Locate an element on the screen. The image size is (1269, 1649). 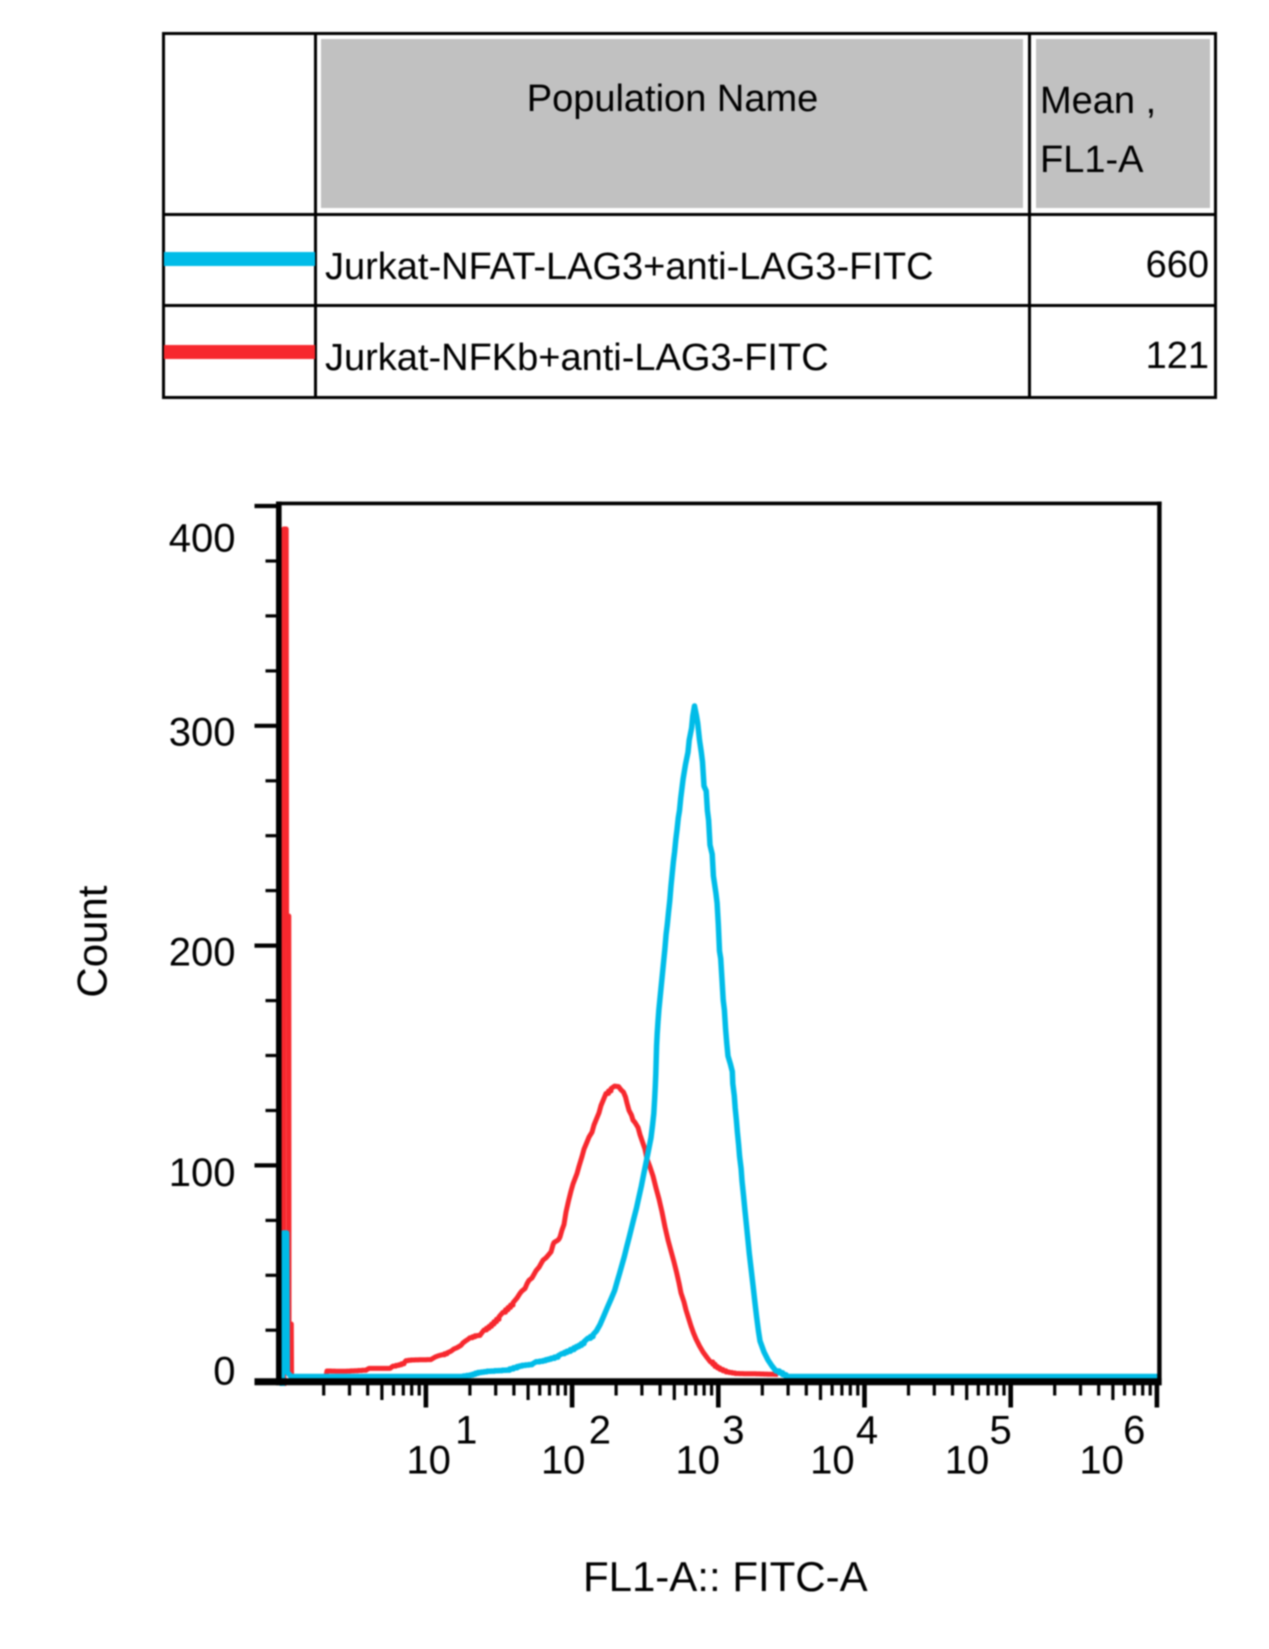
svg-text: 300 is located at coordinates (202, 732).